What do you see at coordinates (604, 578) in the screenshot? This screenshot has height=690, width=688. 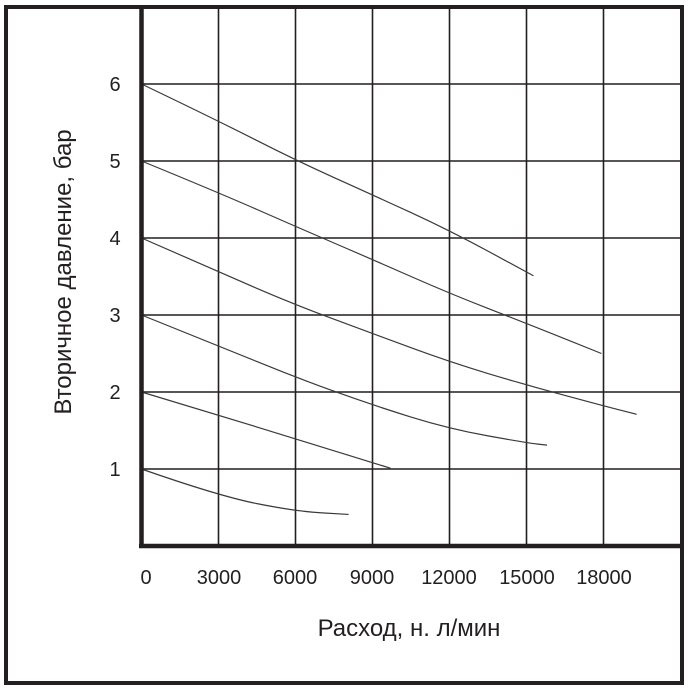 I see `x-tick-label: 18000` at bounding box center [604, 578].